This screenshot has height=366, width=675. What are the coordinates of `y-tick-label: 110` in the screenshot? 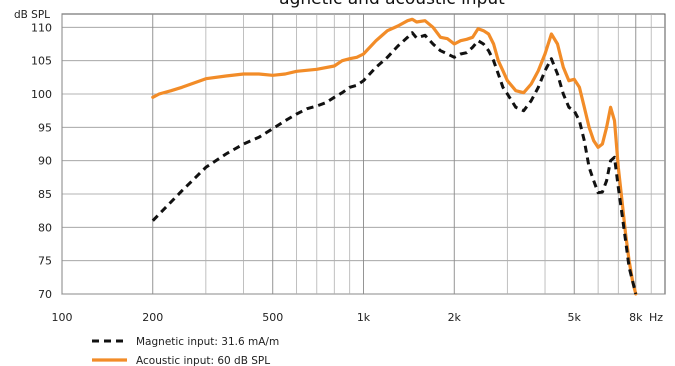 It's located at (41, 27).